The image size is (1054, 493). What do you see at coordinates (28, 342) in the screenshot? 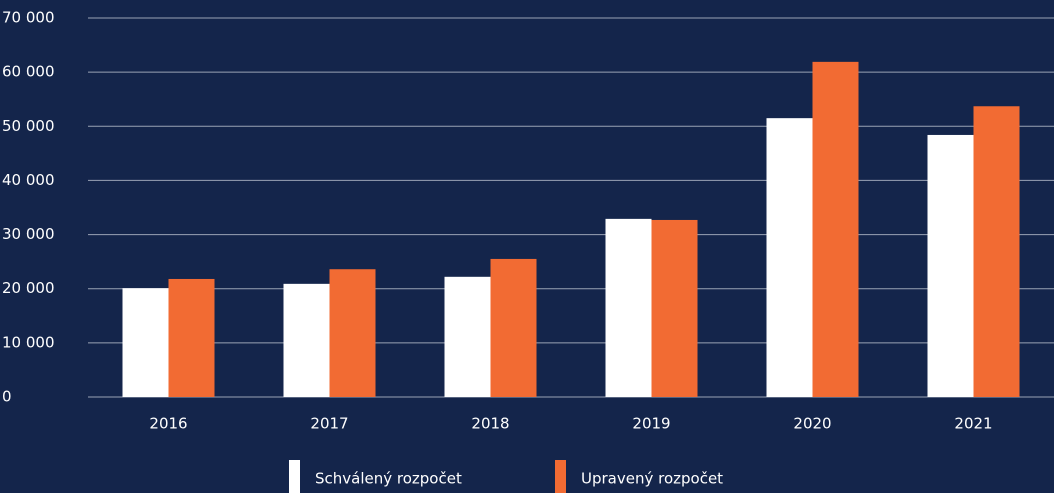
I see `y-tick-label: 10 000` at bounding box center [28, 342].